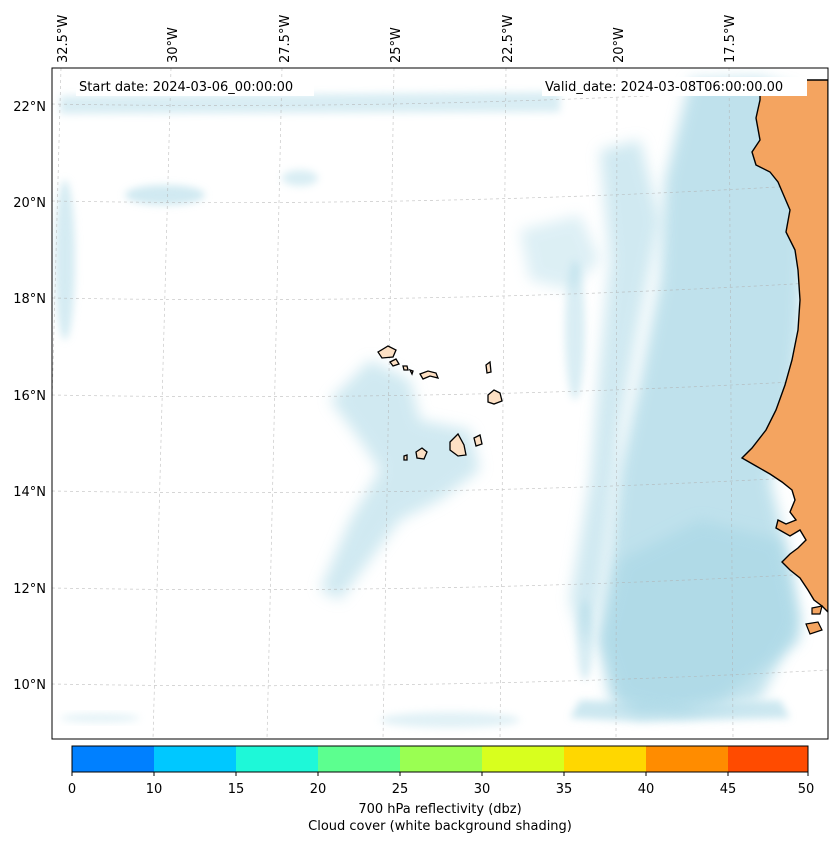 The height and width of the screenshot is (847, 837). Describe the element at coordinates (29, 492) in the screenshot. I see `lat-label-14n: 14°N` at that location.